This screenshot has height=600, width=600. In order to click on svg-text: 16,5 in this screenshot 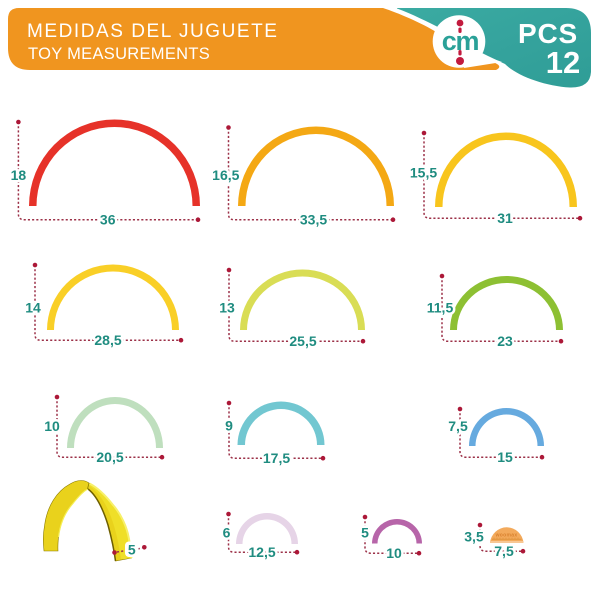, I will do `click(225, 175)`.